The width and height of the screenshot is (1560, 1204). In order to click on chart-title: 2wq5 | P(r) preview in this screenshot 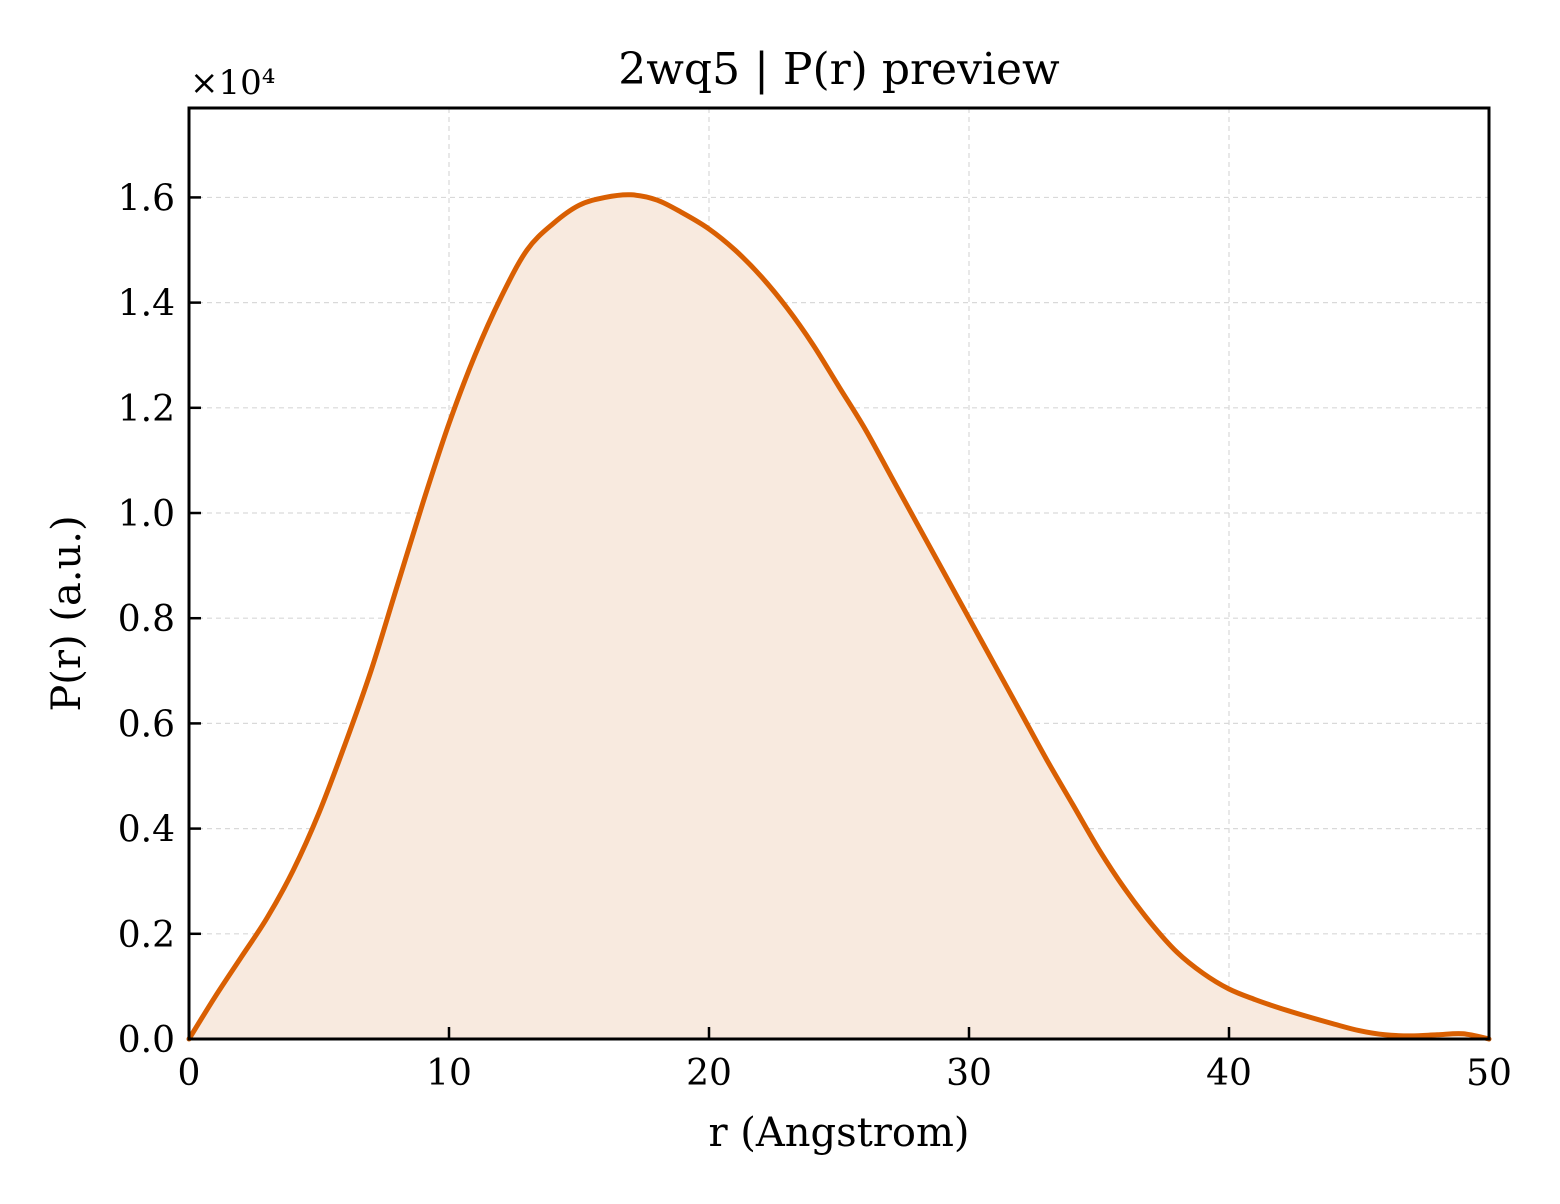, I will do `click(839, 69)`.